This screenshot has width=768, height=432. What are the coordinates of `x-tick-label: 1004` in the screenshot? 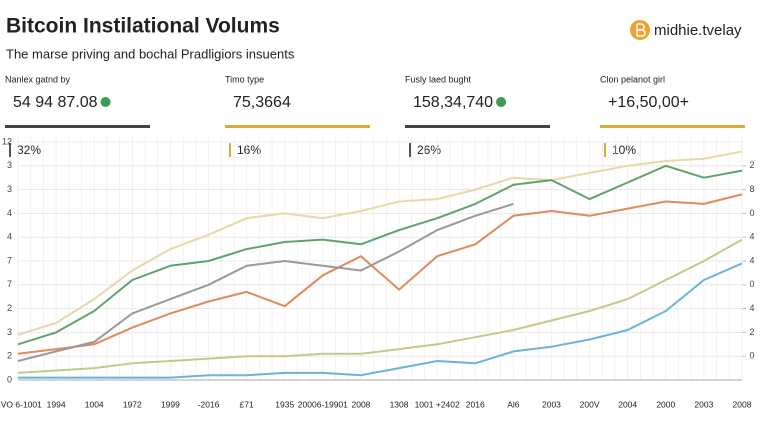 It's located at (94, 404).